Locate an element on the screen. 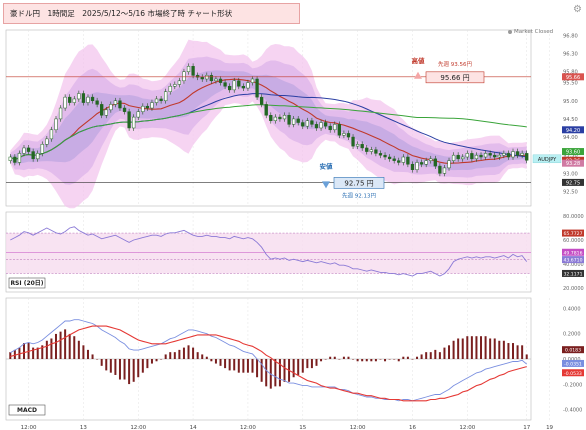 This screenshot has width=586, height=430. macd-level-text-0: 0.0183 is located at coordinates (573, 351).